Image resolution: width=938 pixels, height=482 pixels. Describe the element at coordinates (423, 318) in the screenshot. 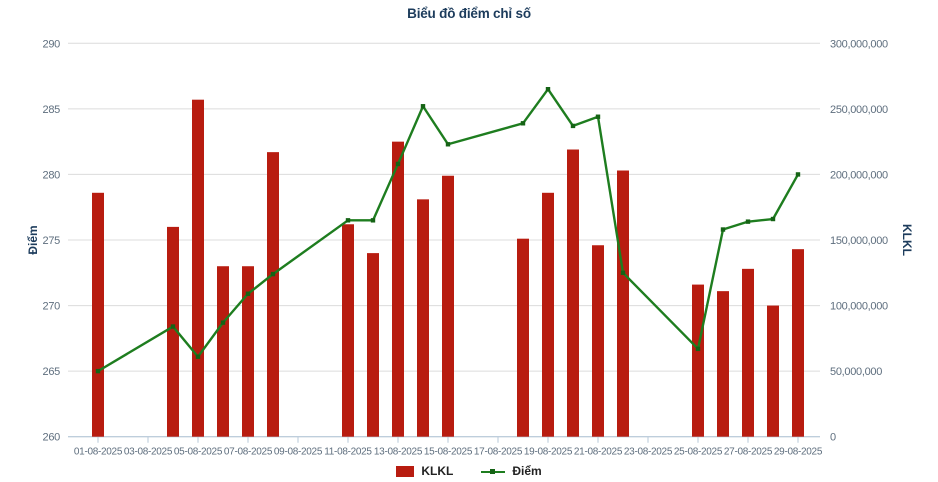

I see `bar-14-08-2025` at that location.